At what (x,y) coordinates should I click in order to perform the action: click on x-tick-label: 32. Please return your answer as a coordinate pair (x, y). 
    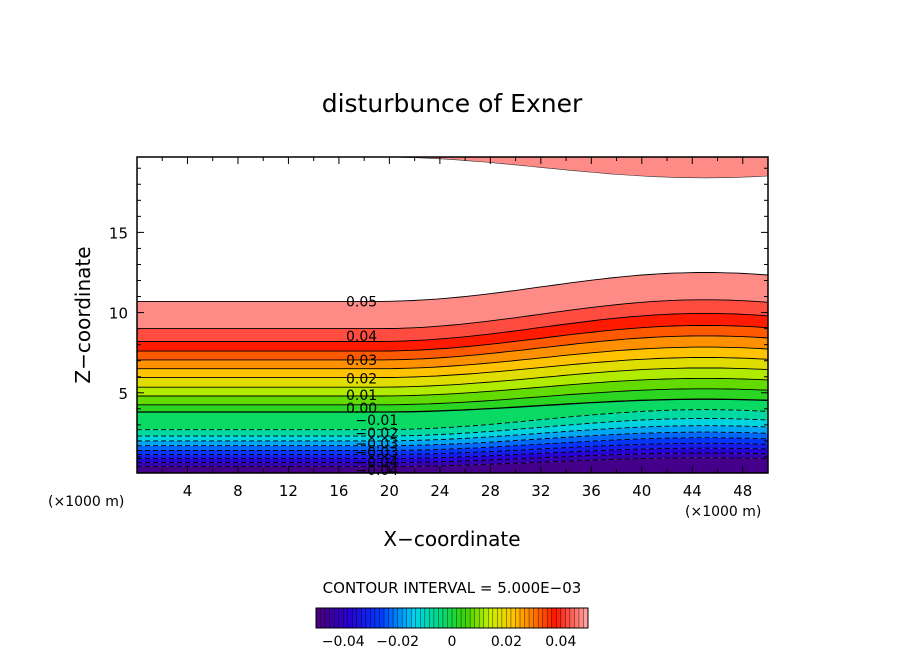
    Looking at the image, I should click on (540, 491).